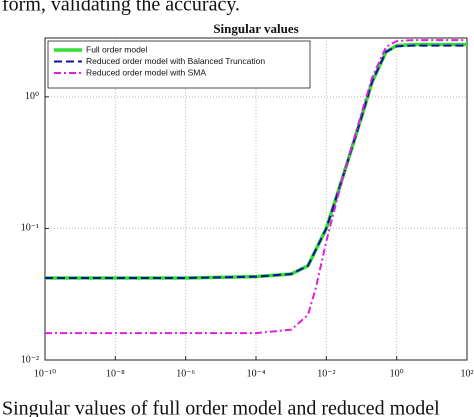 Image resolution: width=474 pixels, height=417 pixels. What do you see at coordinates (326, 373) in the screenshot?
I see `x-tick-label: 10⁻²` at bounding box center [326, 373].